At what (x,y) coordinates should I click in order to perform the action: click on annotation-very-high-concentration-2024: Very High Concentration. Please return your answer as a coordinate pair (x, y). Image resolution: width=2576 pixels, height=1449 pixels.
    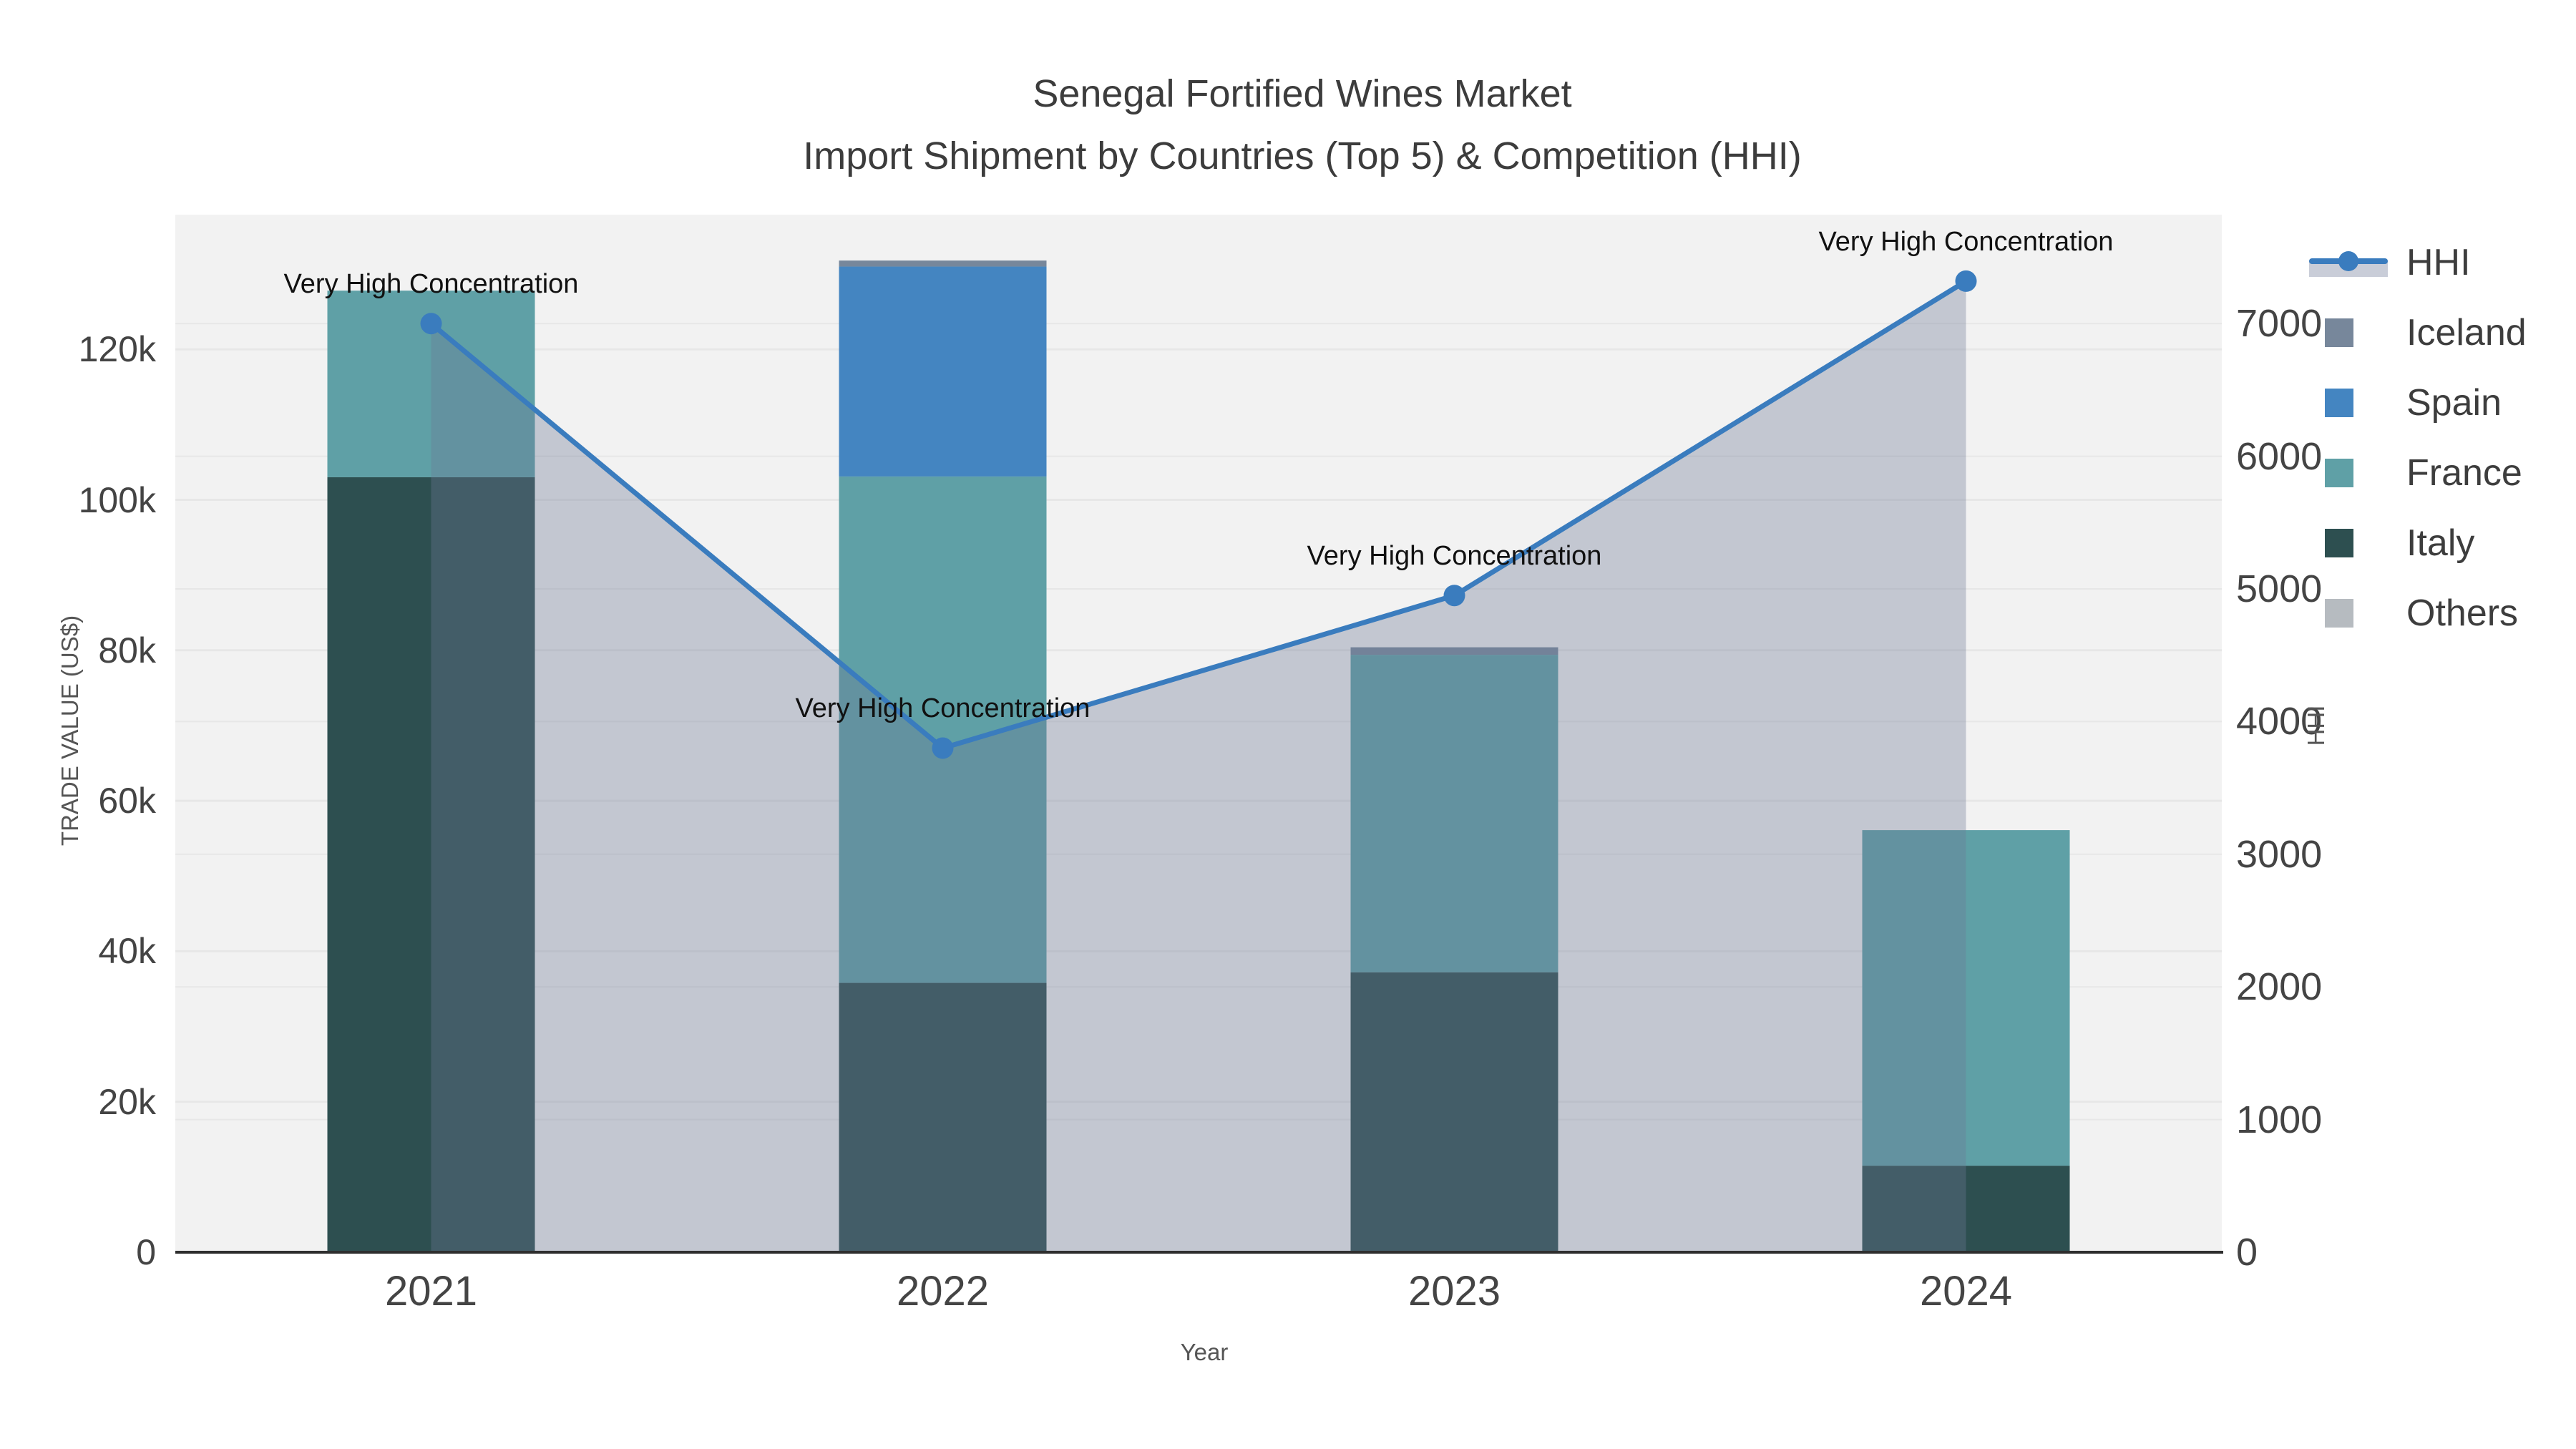
    Looking at the image, I should click on (1966, 241).